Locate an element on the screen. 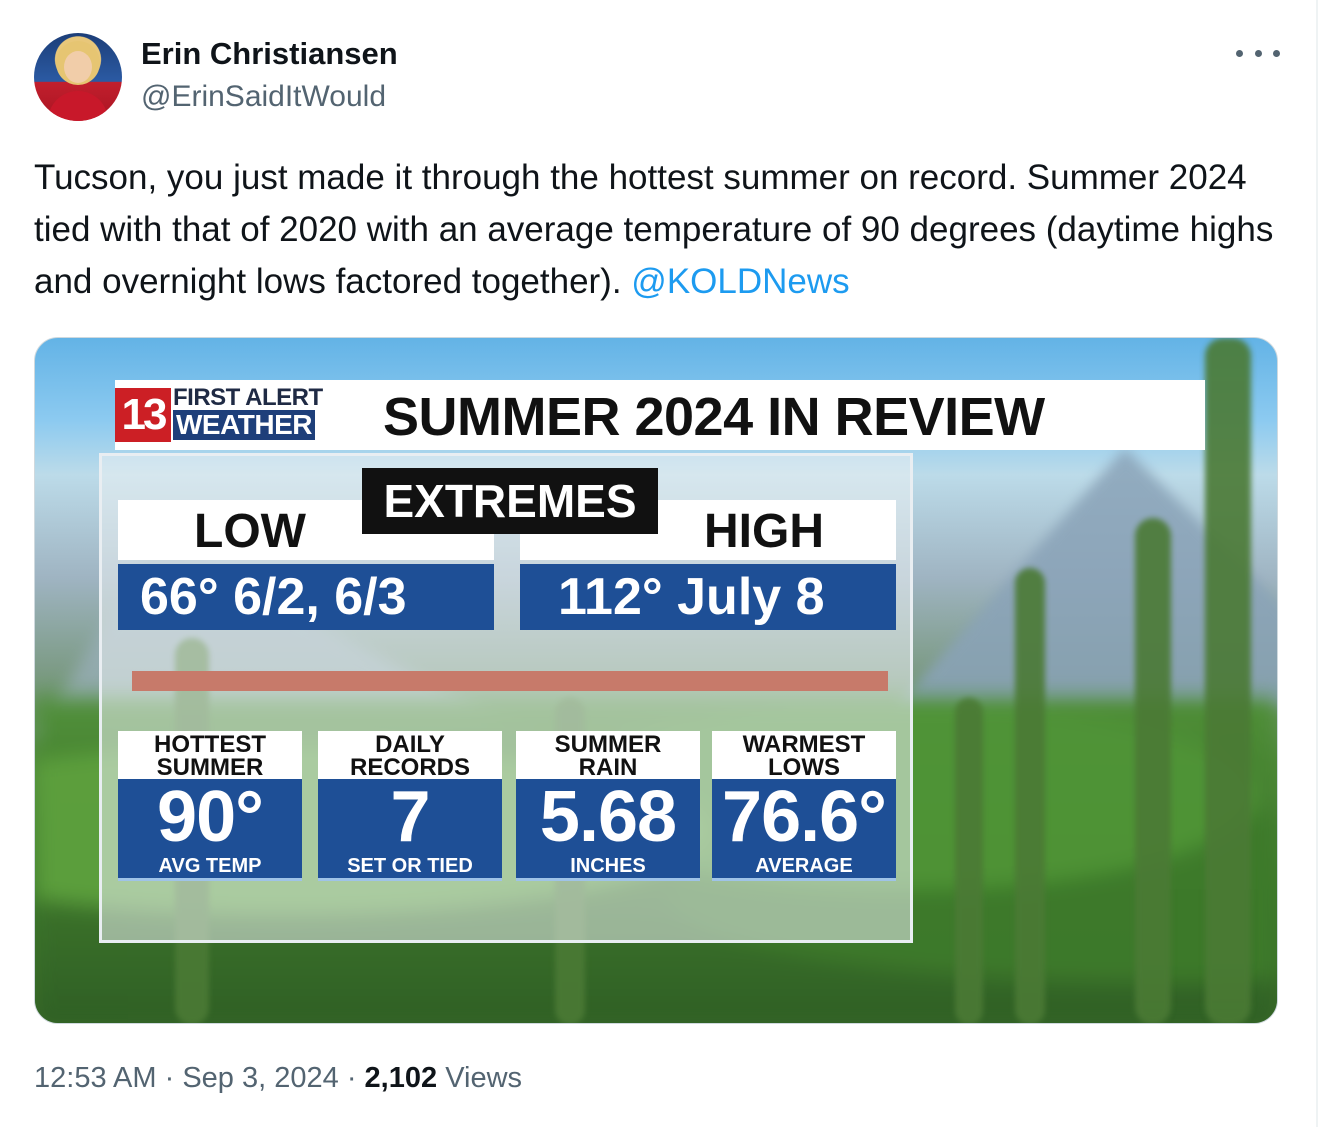 The width and height of the screenshot is (1318, 1127). stat-value: 5.68 is located at coordinates (608, 817).